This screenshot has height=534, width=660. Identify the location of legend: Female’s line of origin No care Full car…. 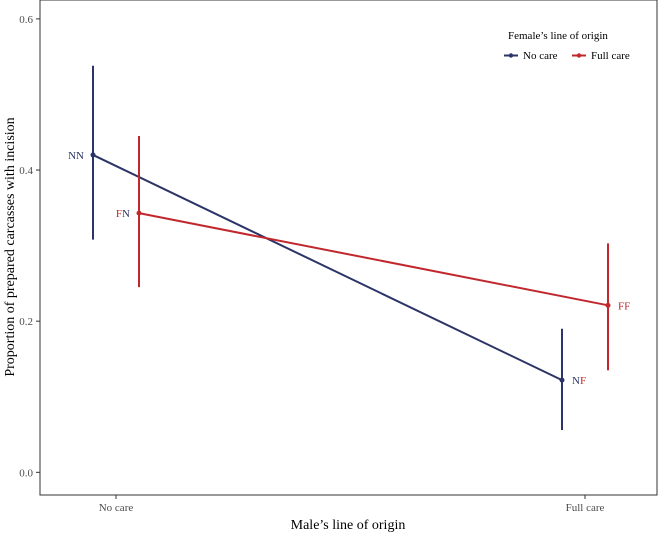
(567, 46).